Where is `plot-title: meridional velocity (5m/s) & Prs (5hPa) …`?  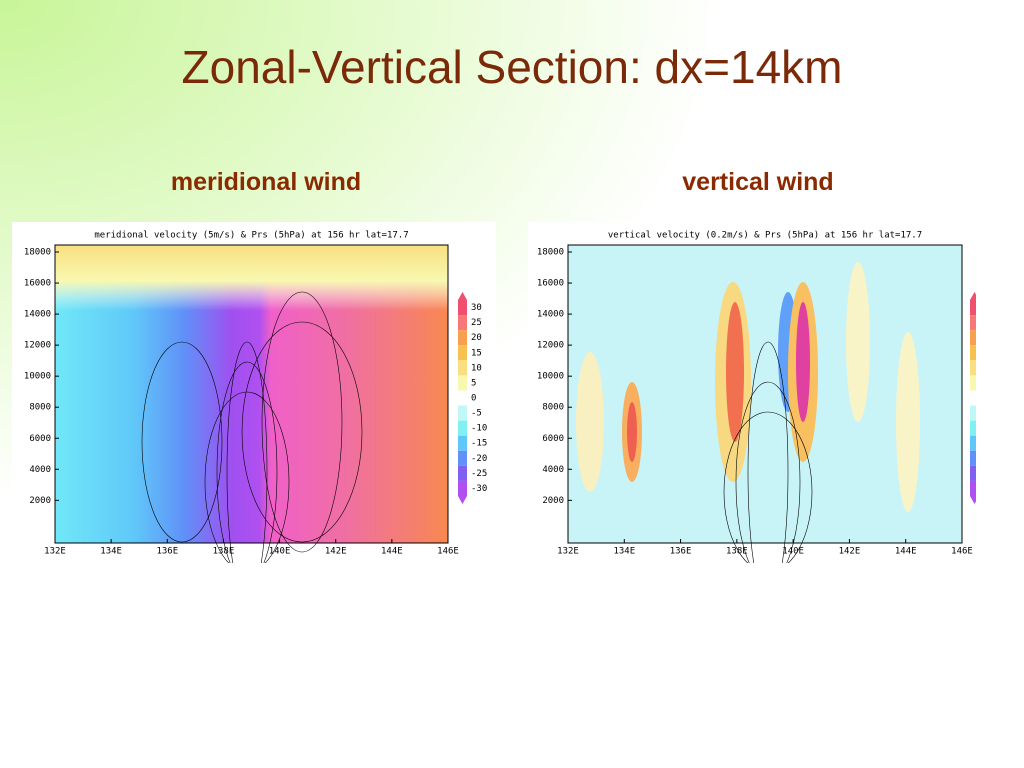
plot-title: meridional velocity (5m/s) & Prs (5hPa) … is located at coordinates (251, 236).